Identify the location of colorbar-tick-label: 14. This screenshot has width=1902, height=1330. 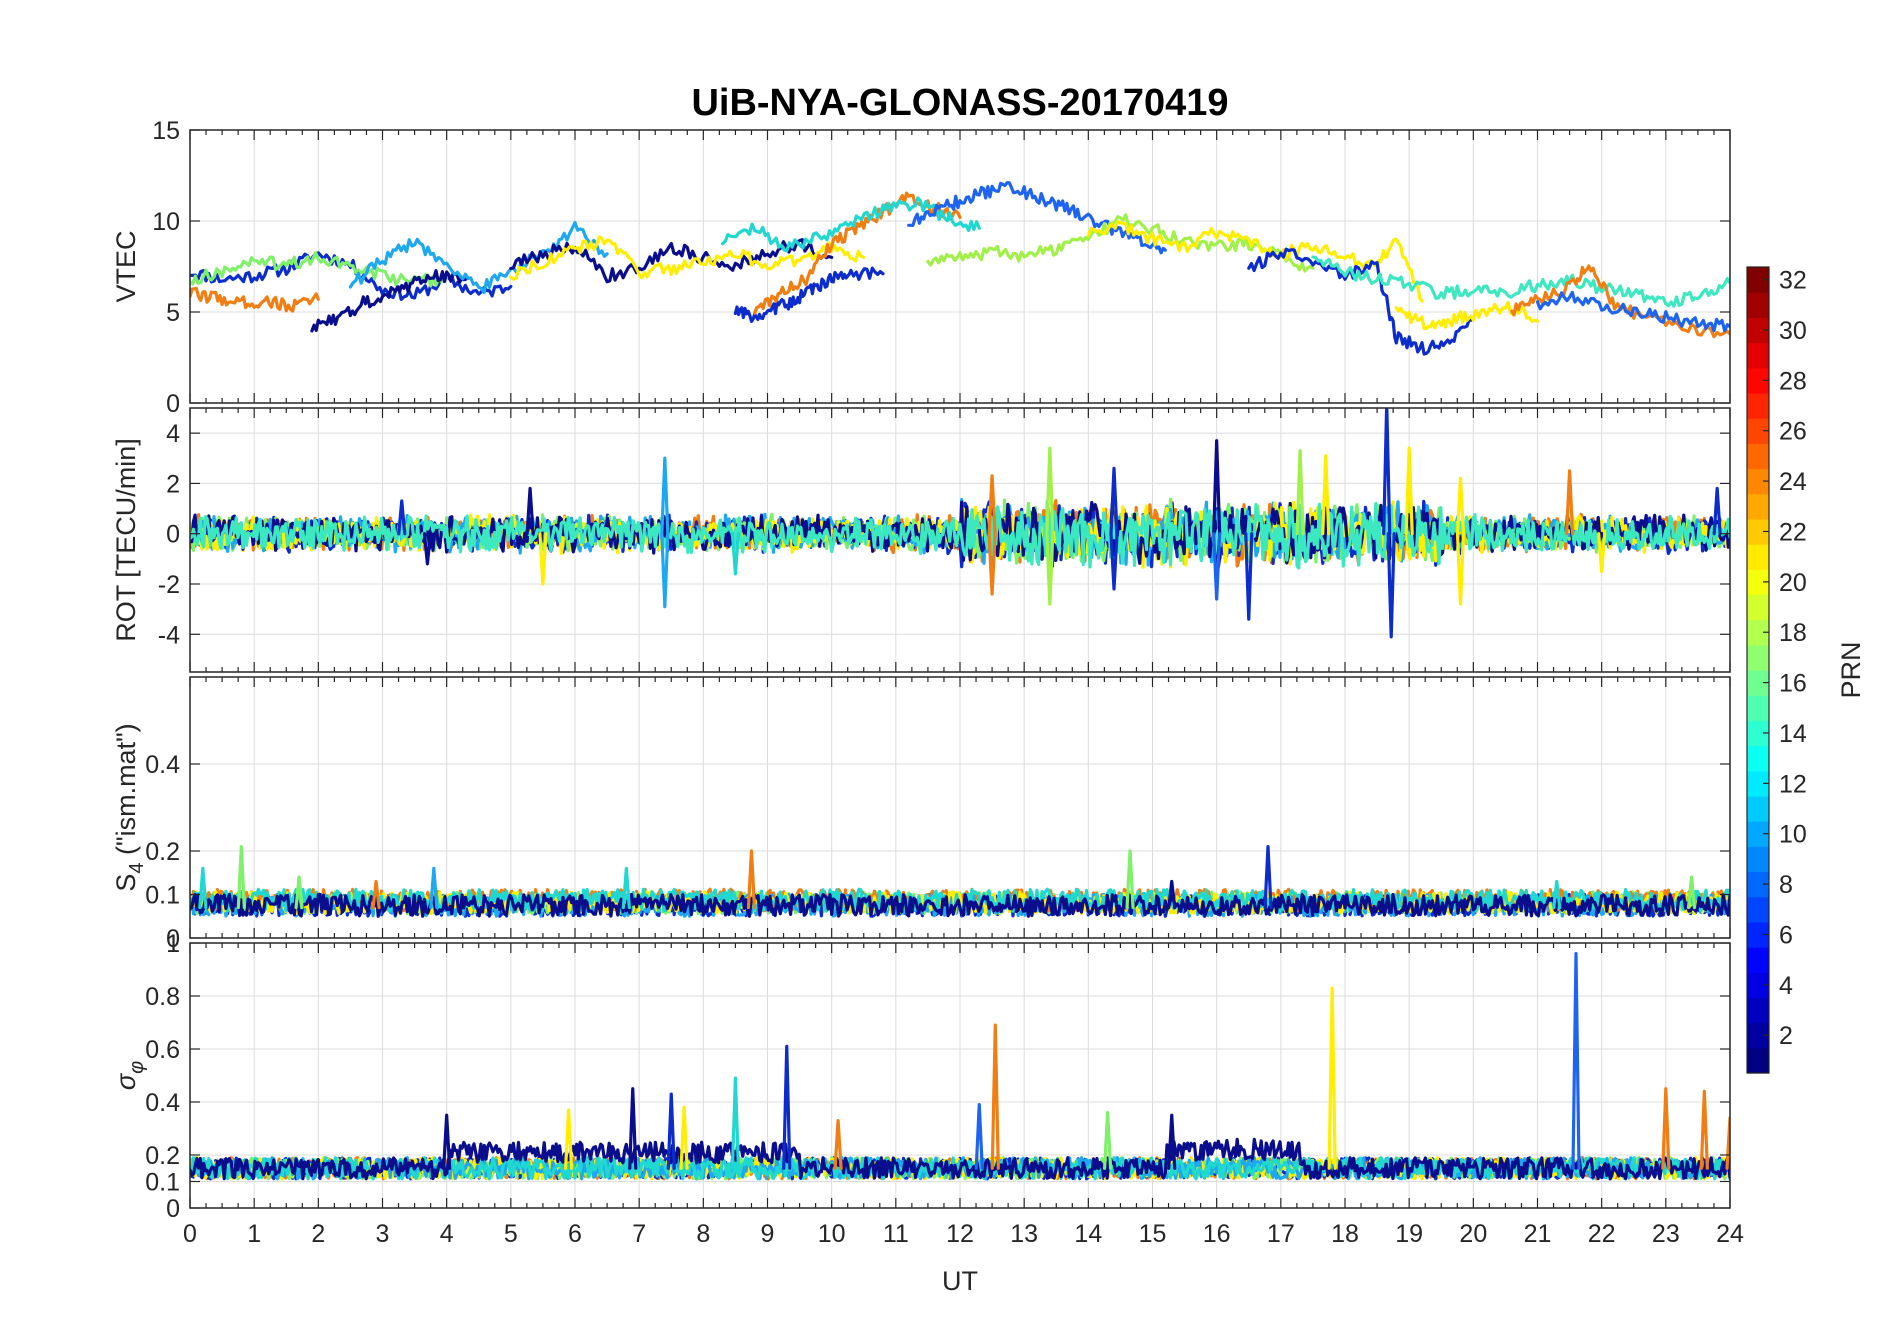
(1793, 734).